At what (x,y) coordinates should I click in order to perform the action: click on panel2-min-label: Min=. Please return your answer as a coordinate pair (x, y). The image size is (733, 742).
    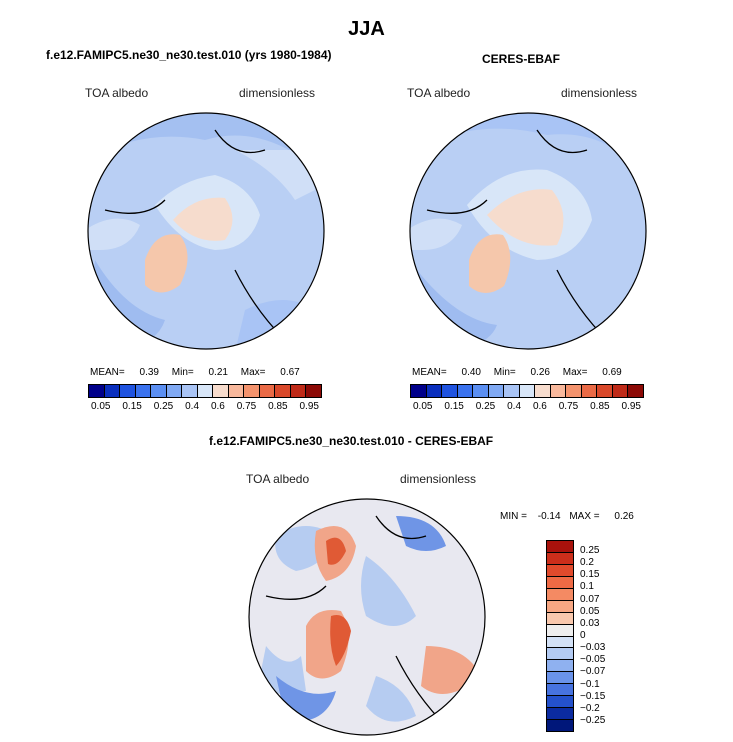
    Looking at the image, I should click on (504, 372).